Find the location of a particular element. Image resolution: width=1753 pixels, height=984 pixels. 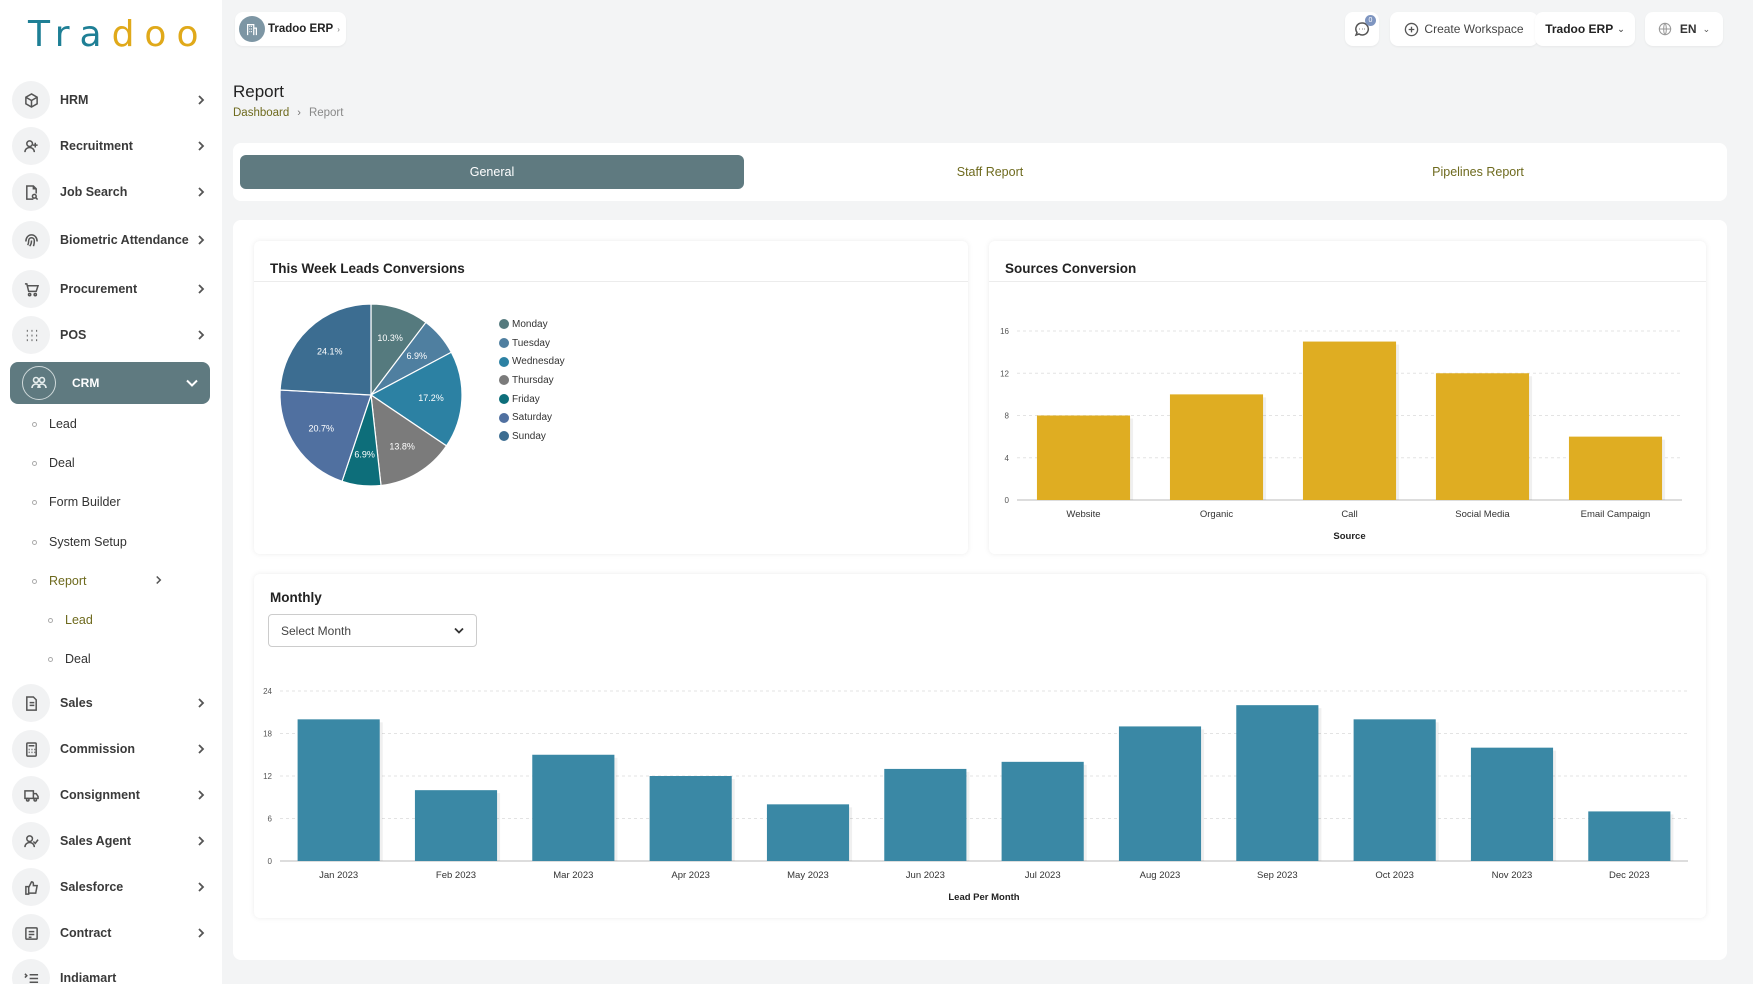

sidebar-item-hrm: HRM is located at coordinates (110, 100).